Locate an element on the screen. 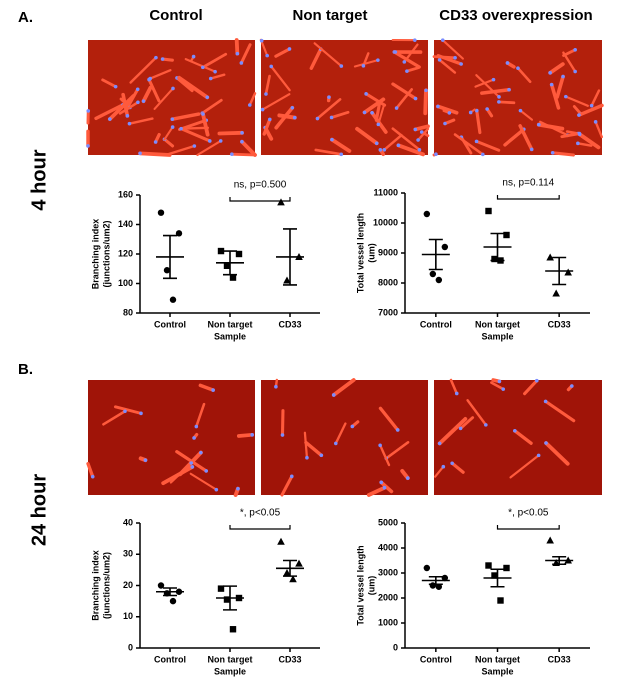  y-tick-label: 2000 is located at coordinates (388, 597).